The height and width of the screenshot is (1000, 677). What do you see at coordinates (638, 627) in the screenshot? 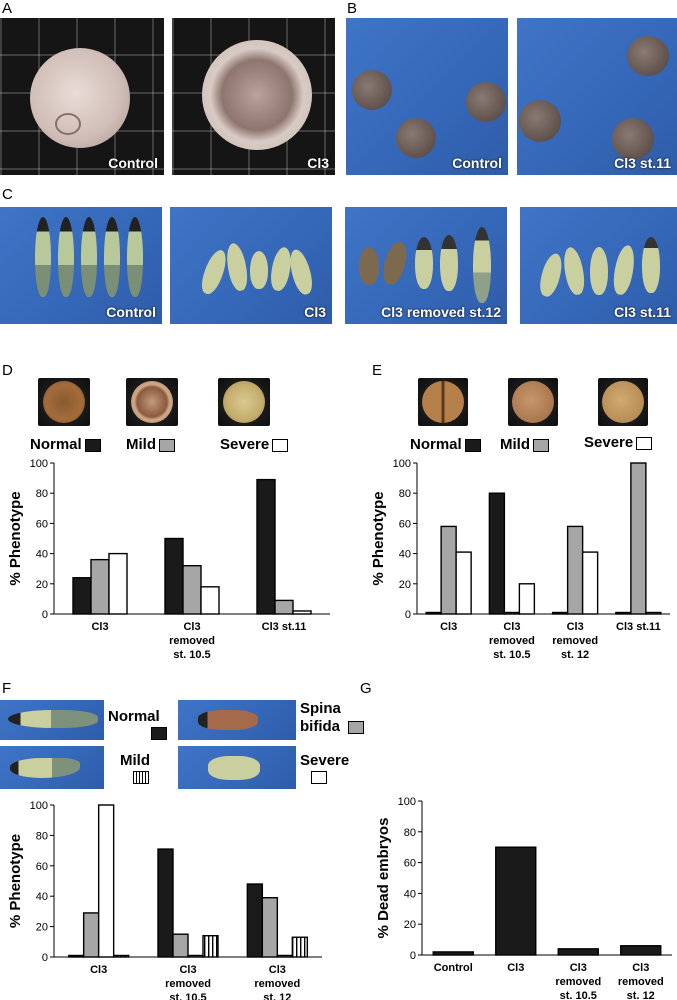
I see `category-label: Cl3 st.11` at bounding box center [638, 627].